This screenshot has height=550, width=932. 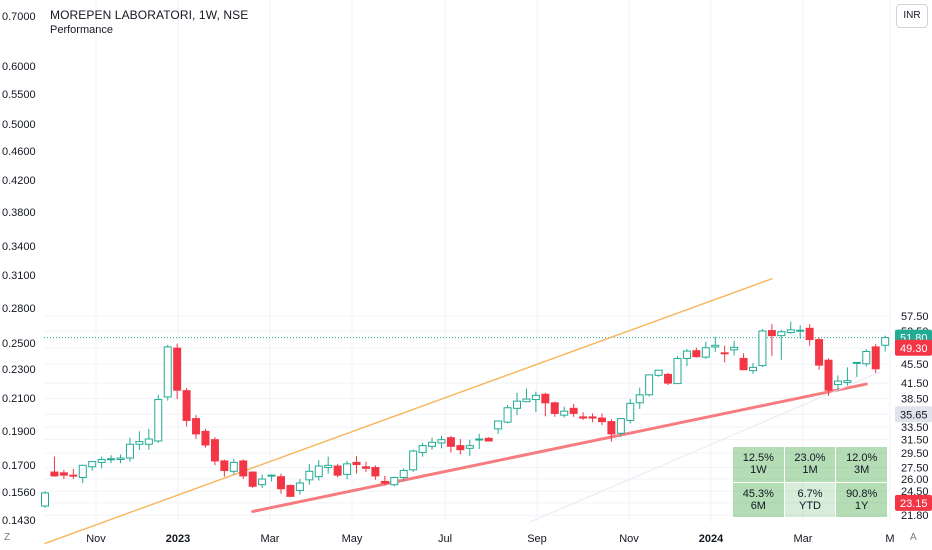 What do you see at coordinates (7, 537) in the screenshot?
I see `zoom-reset-icon: Z` at bounding box center [7, 537].